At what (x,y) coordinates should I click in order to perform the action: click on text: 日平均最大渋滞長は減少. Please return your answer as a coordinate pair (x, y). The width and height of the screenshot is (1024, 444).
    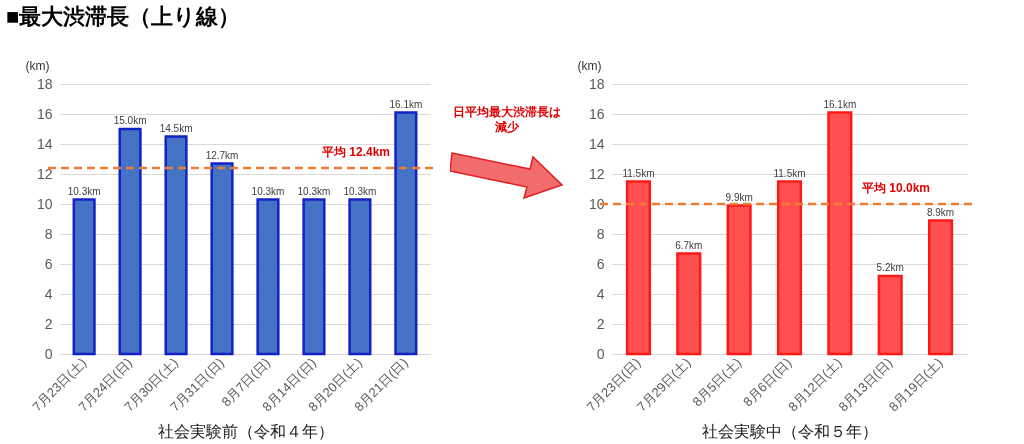
    Looking at the image, I should click on (507, 120).